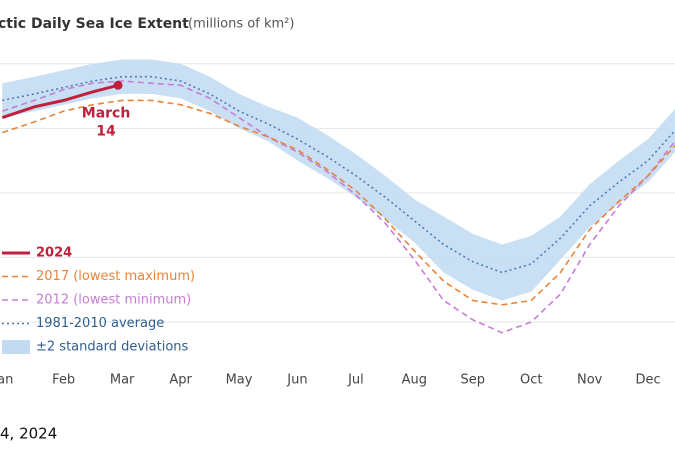 The width and height of the screenshot is (675, 450). Describe the element at coordinates (355, 380) in the screenshot. I see `x-tick-label: Jul` at that location.